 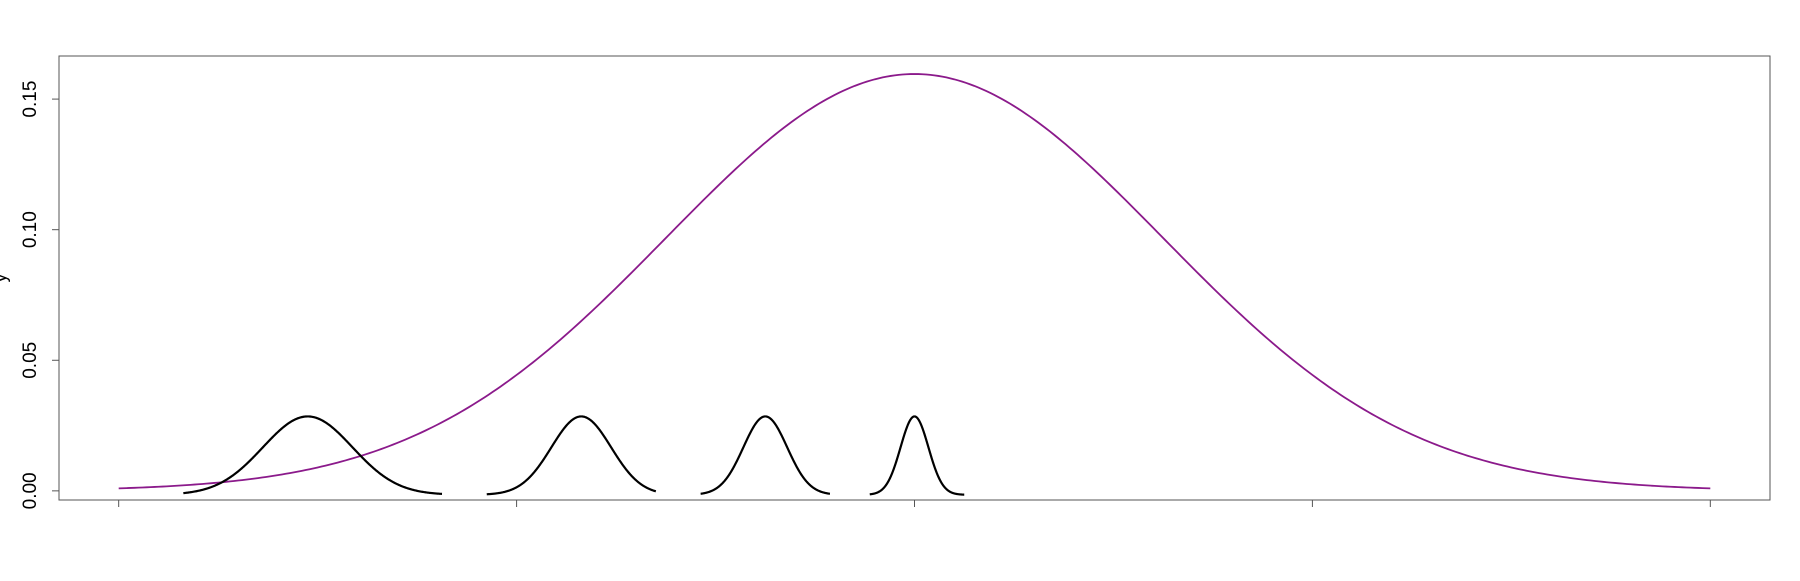 What do you see at coordinates (313, 455) in the screenshot?
I see `series-1-line` at bounding box center [313, 455].